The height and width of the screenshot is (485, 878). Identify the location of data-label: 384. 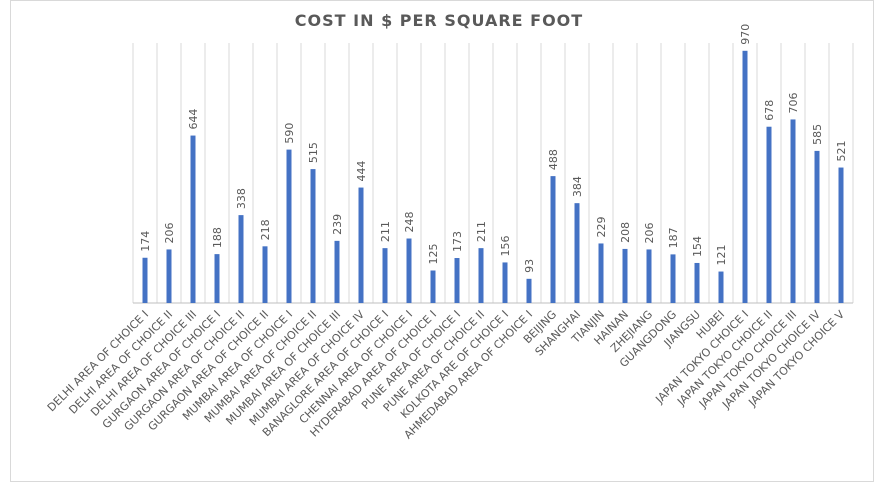
(577, 186).